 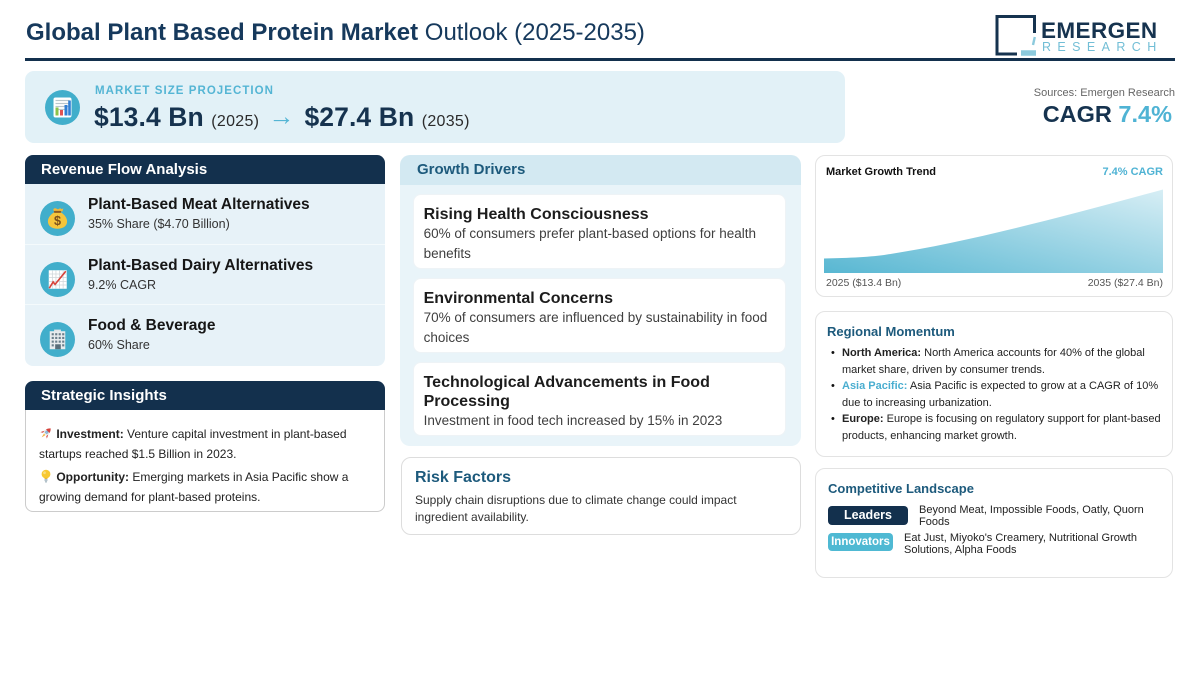 I want to click on svg-text: EMERGEN, so click(x=1099, y=30).